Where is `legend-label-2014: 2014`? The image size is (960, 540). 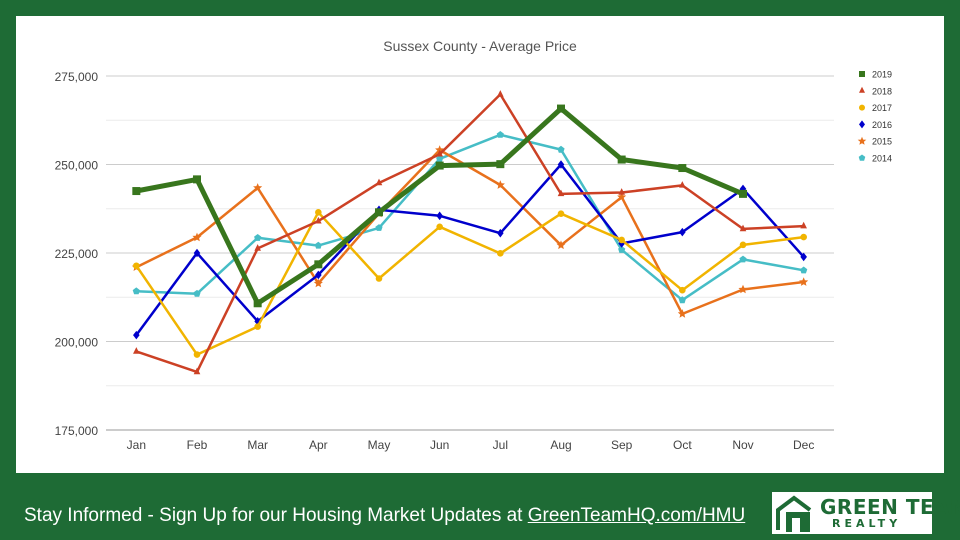
legend-label-2014: 2014 is located at coordinates (882, 159).